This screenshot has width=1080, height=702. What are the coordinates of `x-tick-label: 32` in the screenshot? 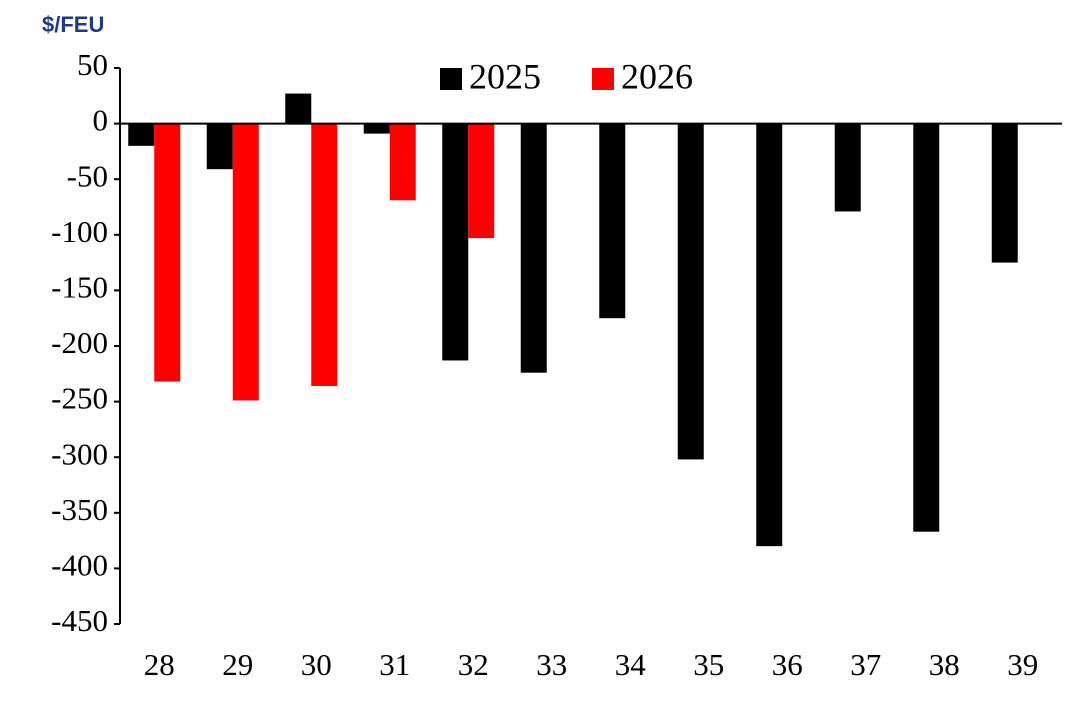 It's located at (473, 664).